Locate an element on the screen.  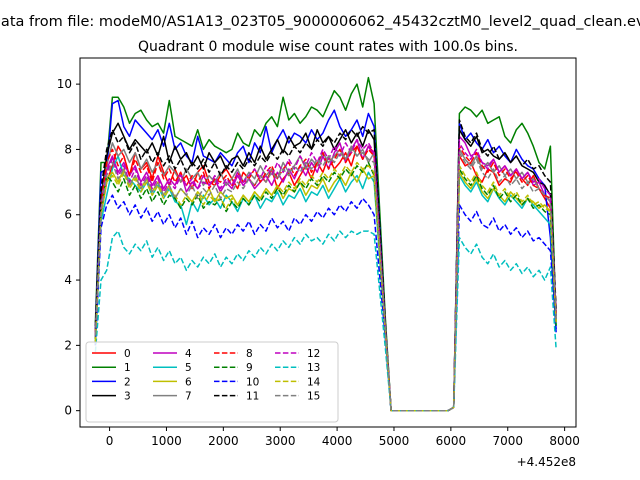
legend-label-13: 13 is located at coordinates (313, 368).